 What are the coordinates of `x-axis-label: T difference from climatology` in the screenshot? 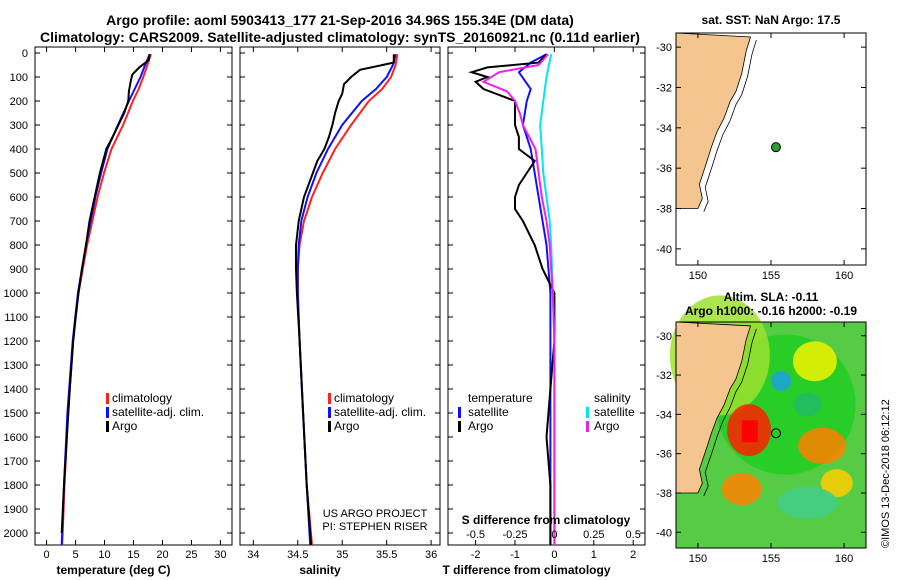 It's located at (526, 570).